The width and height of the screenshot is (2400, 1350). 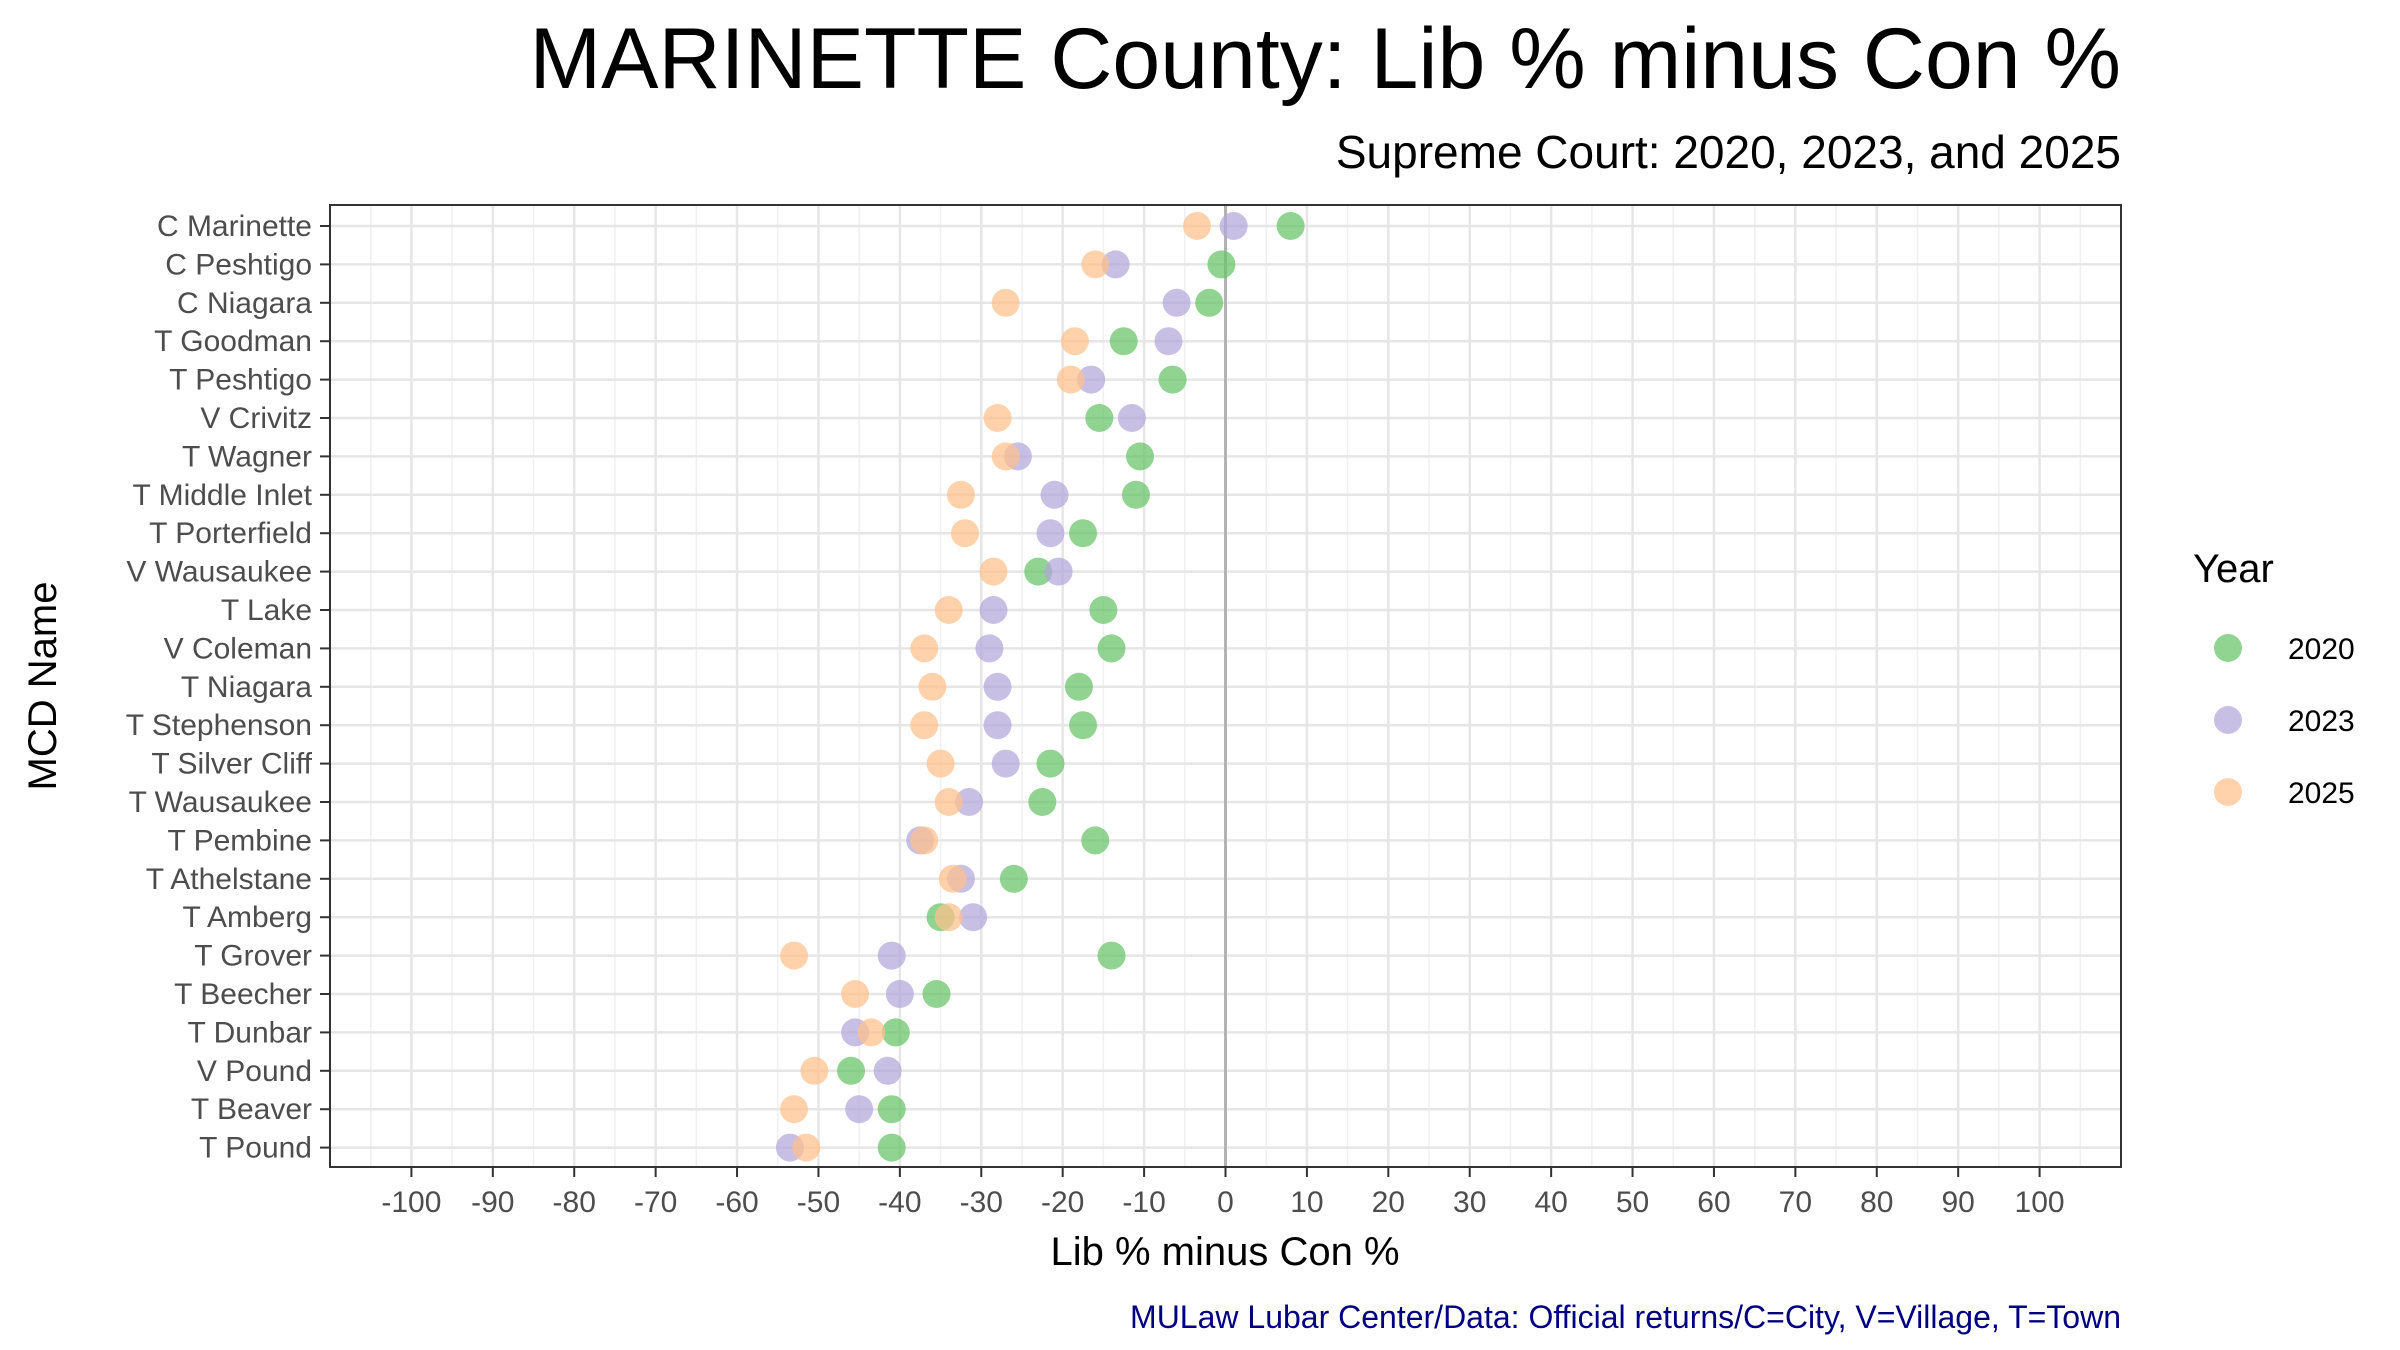 What do you see at coordinates (2228, 792) in the screenshot?
I see `legend-key-2025` at bounding box center [2228, 792].